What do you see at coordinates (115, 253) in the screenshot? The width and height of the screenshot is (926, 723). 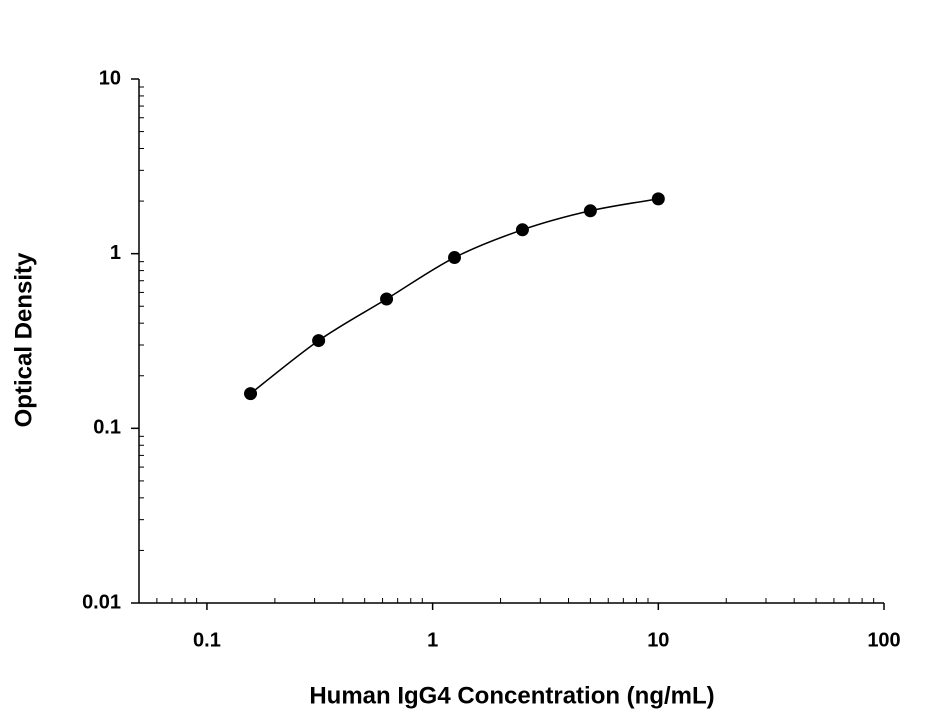 I see `y-tick-label: 1` at bounding box center [115, 253].